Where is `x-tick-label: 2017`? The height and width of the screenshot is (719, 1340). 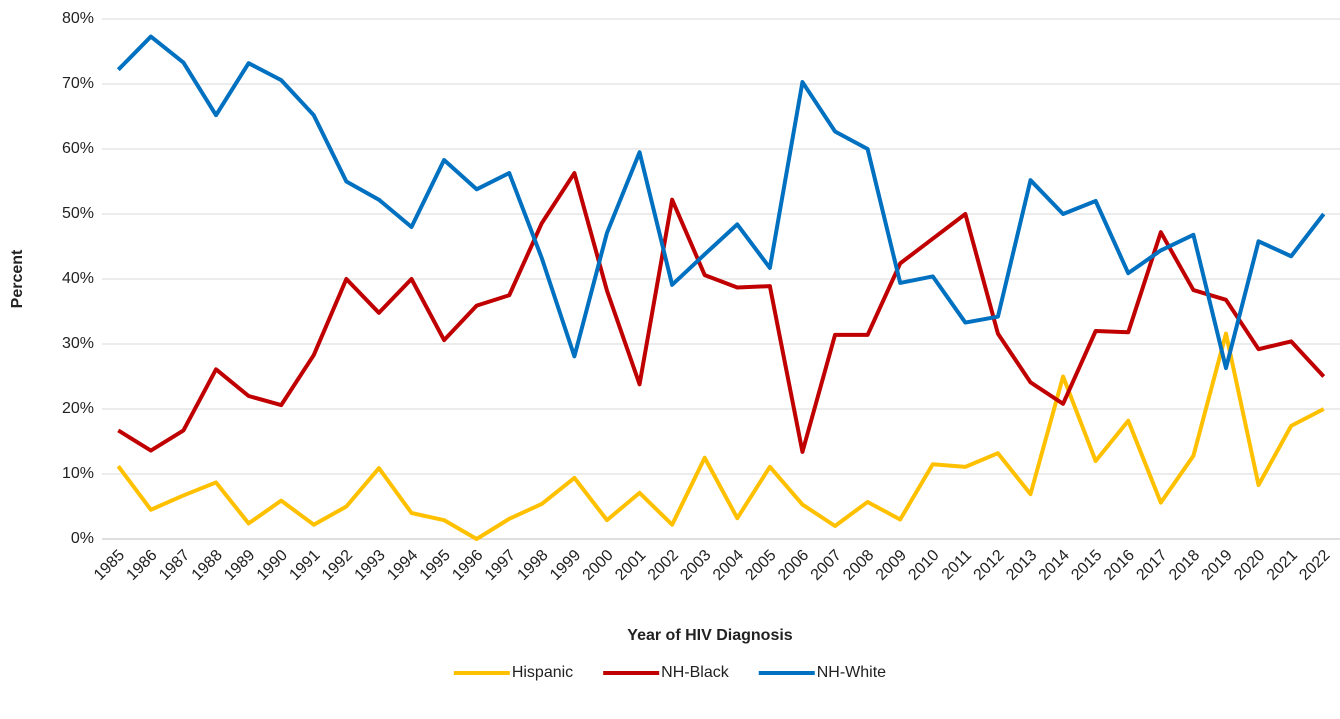 x-tick-label: 2017 is located at coordinates (1151, 565).